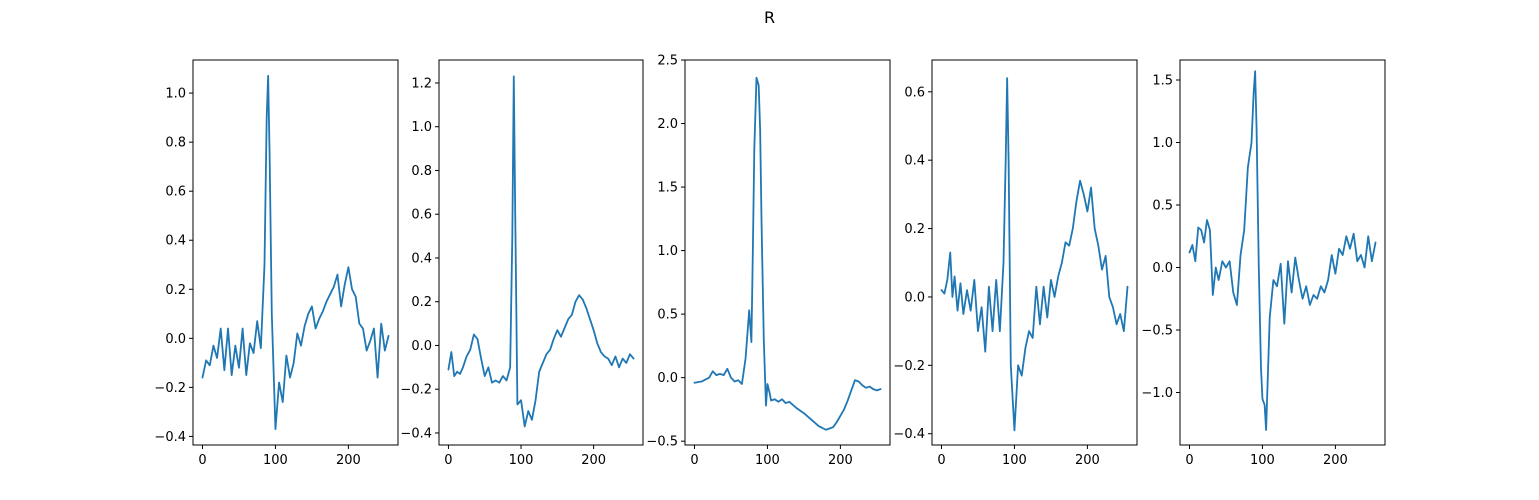 The height and width of the screenshot is (500, 1539). I want to click on subplot-5: 0 100 200 −1.0 −0.5 0.0 0.5 1.0 1.5, so click(1263, 263).